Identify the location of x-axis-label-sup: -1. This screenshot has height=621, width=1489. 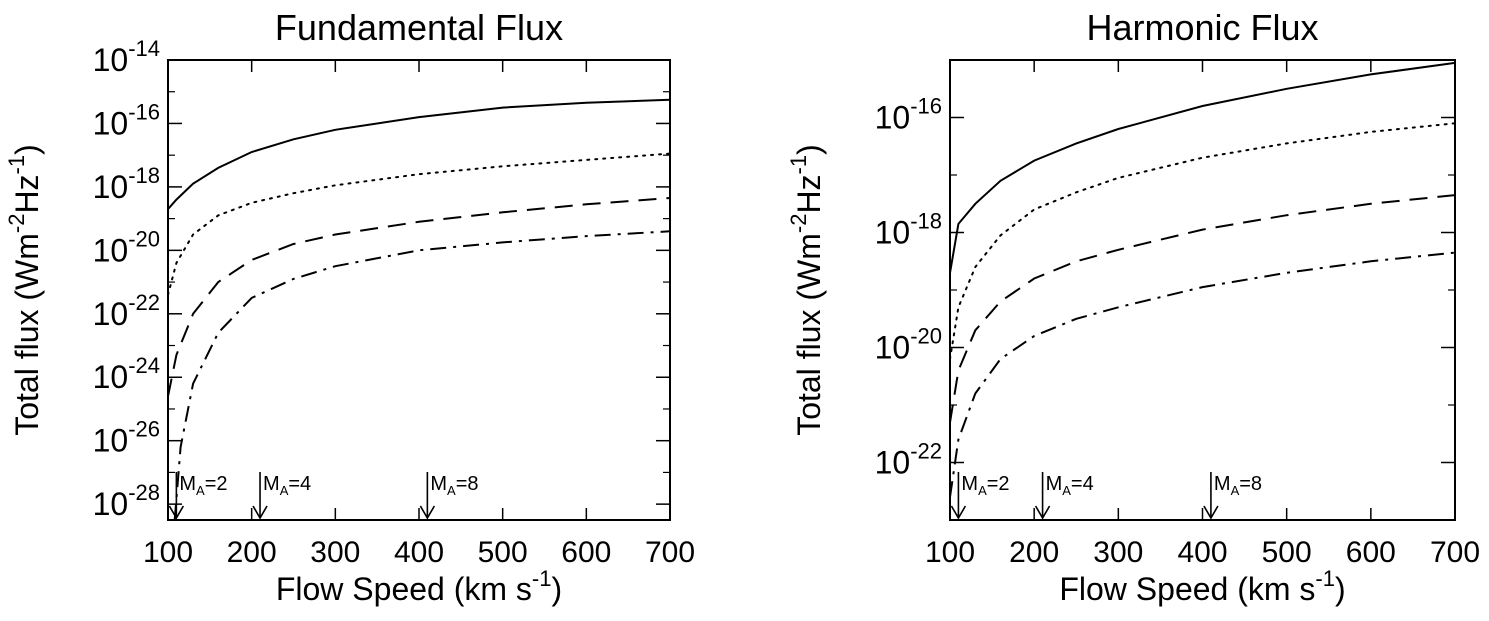
(1325, 578).